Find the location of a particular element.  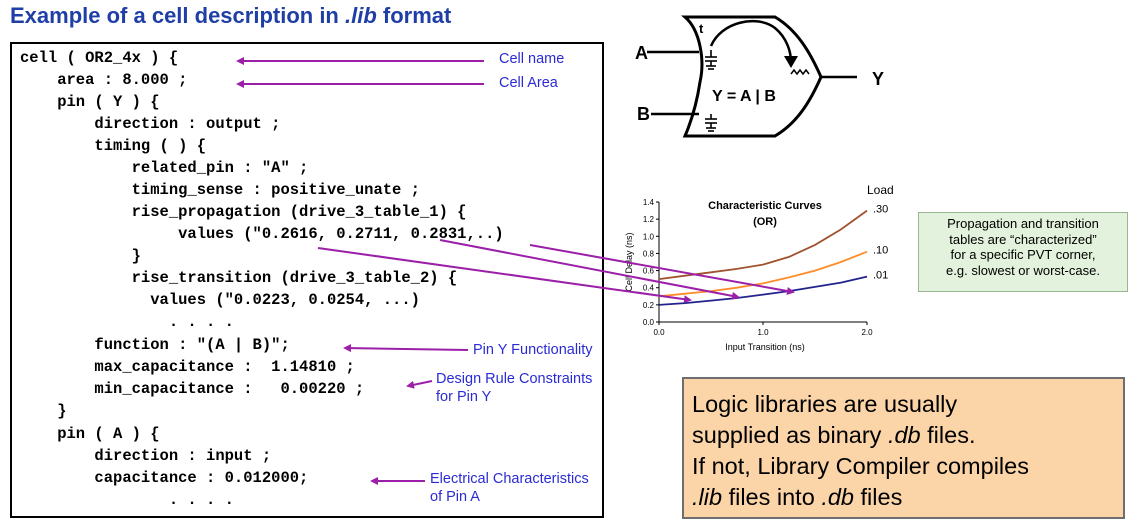

output-y-label: Y is located at coordinates (878, 79).